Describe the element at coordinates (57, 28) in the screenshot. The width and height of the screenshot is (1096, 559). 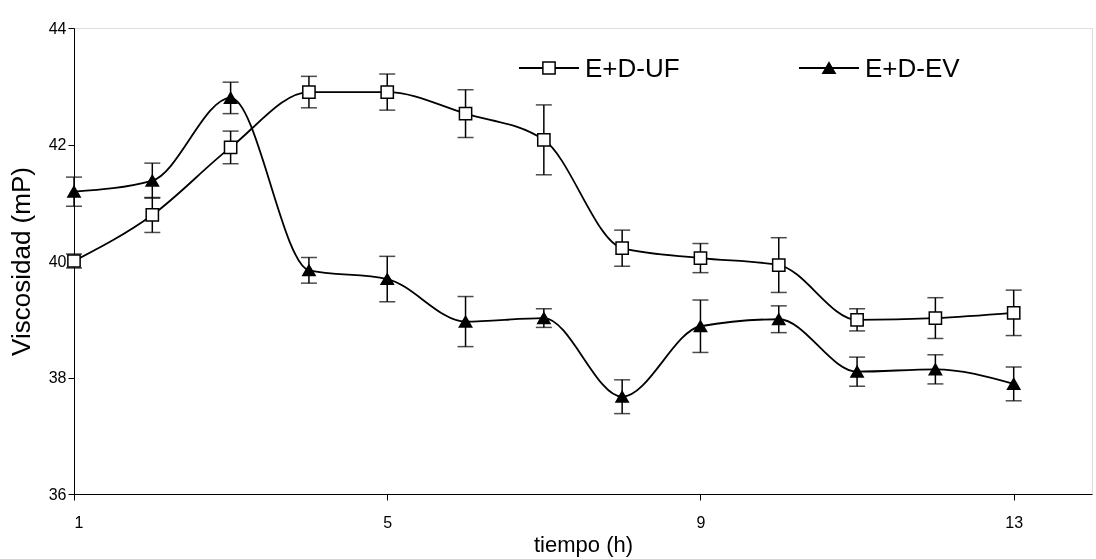
I see `y-tick-label: 44` at that location.